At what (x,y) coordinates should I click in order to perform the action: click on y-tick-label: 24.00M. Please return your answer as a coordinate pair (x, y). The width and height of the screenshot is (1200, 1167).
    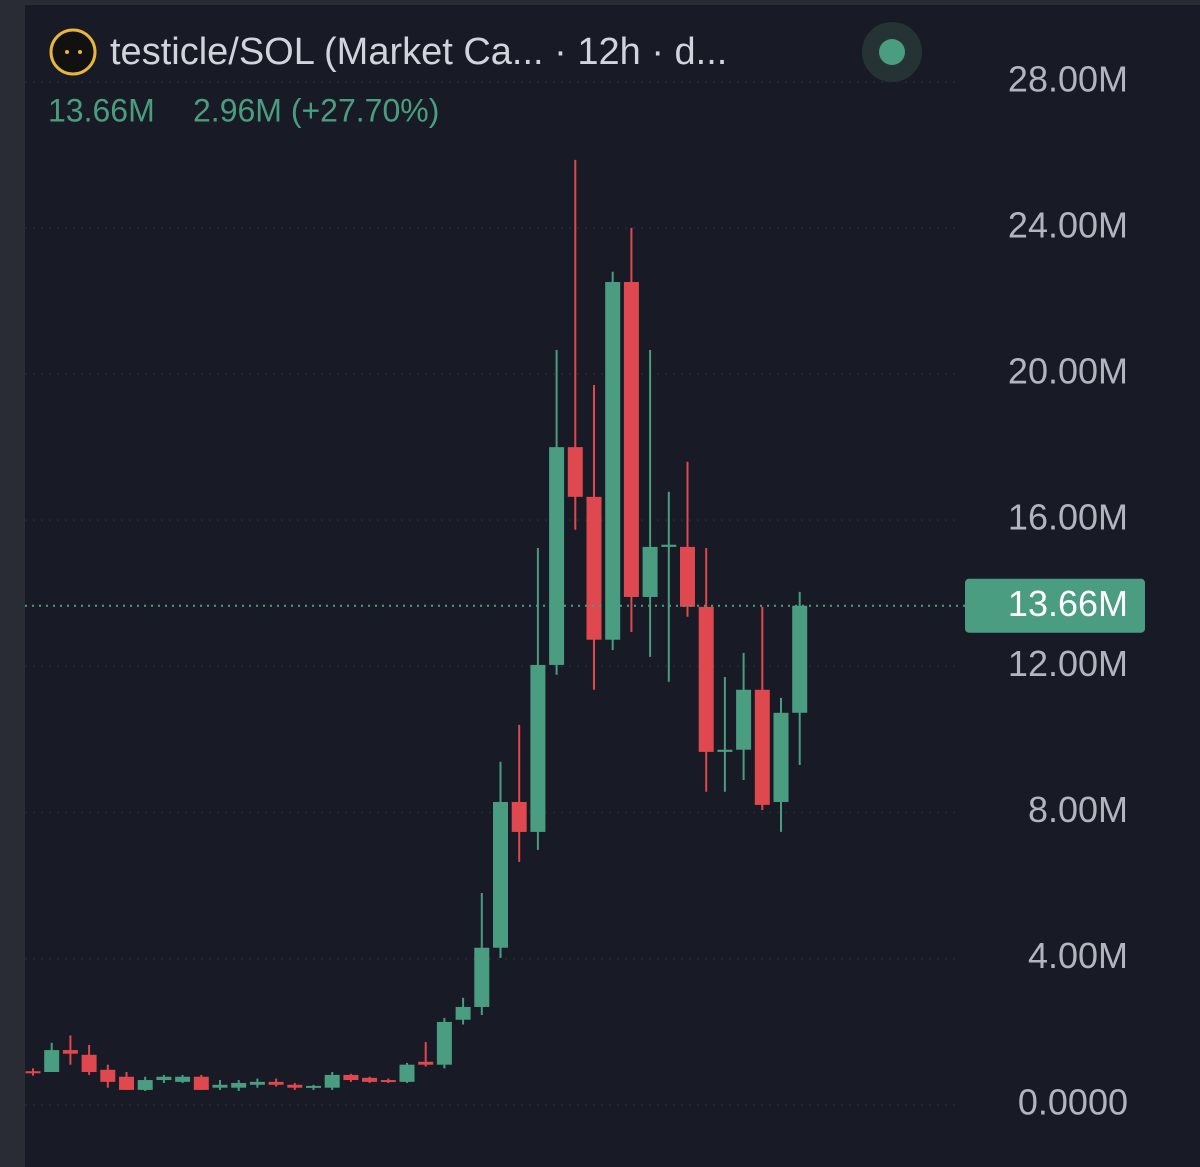
    Looking at the image, I should click on (1068, 224).